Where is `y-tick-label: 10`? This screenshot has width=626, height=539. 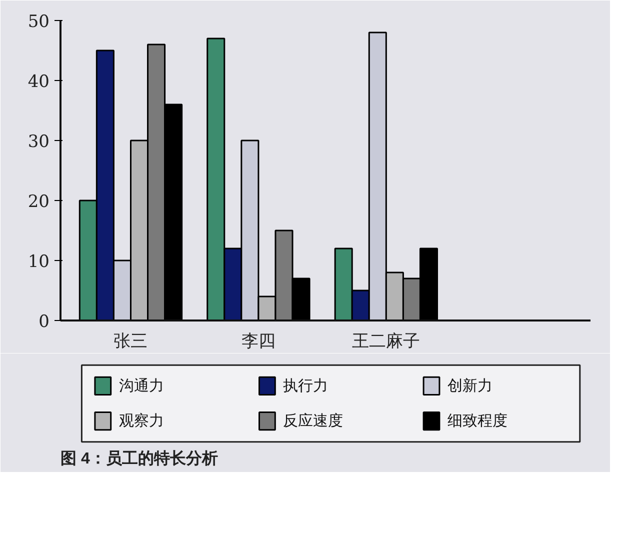
y-tick-label: 10 is located at coordinates (39, 262).